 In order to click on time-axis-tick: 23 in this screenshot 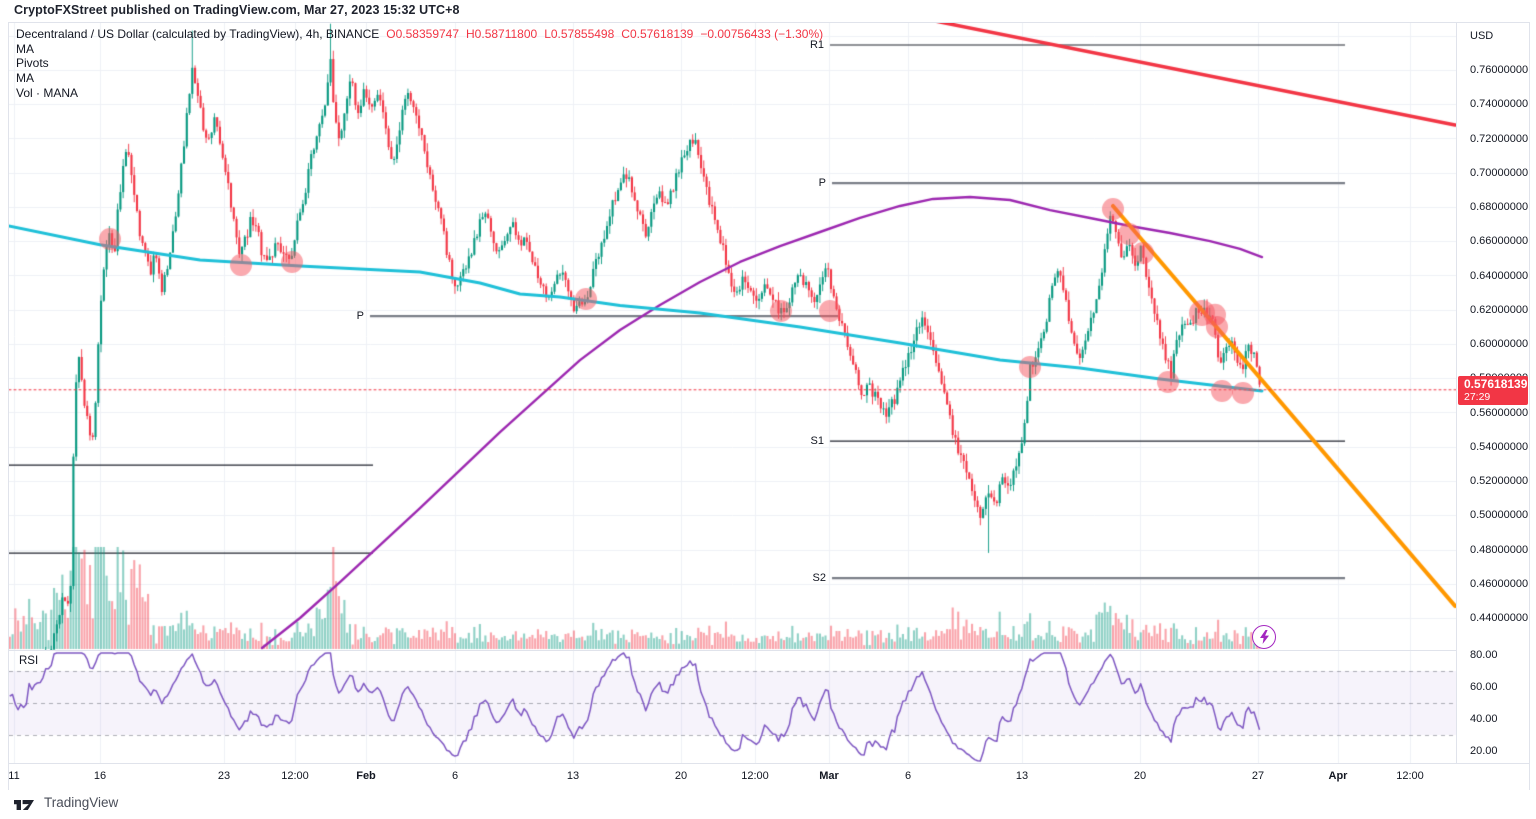, I will do `click(224, 776)`.